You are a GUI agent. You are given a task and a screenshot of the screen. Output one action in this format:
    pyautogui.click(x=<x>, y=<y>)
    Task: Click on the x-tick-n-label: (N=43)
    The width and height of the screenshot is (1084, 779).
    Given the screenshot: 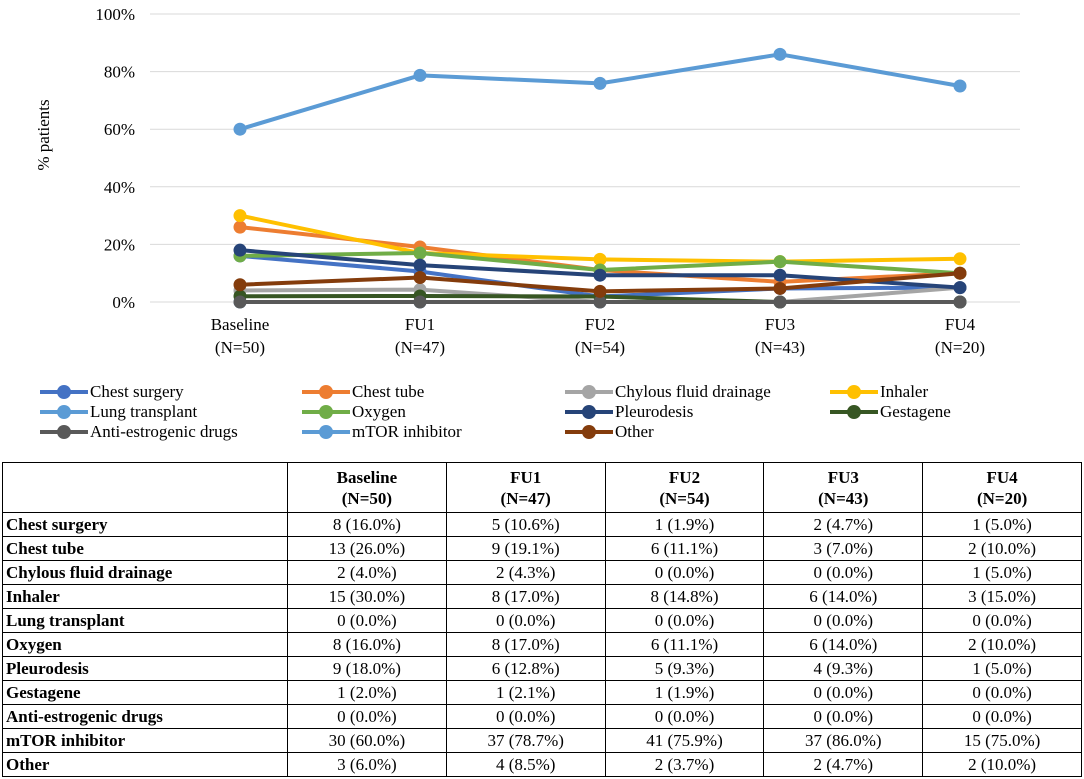 What is the action you would take?
    pyautogui.click(x=780, y=347)
    